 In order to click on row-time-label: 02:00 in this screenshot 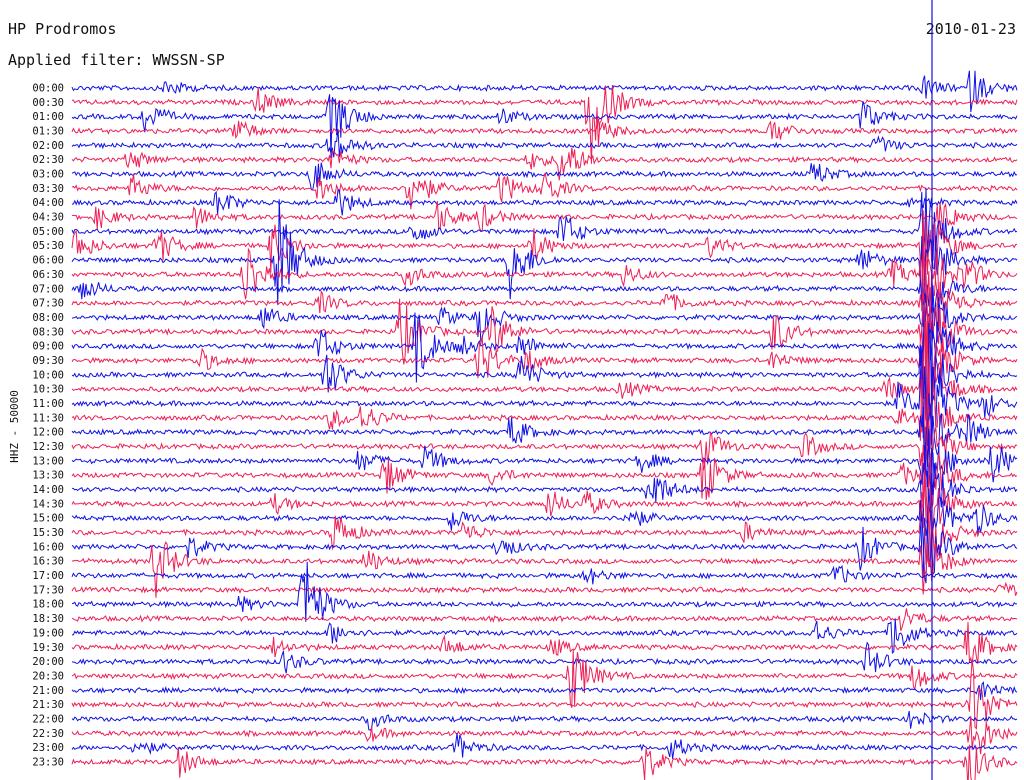, I will do `click(48, 146)`.